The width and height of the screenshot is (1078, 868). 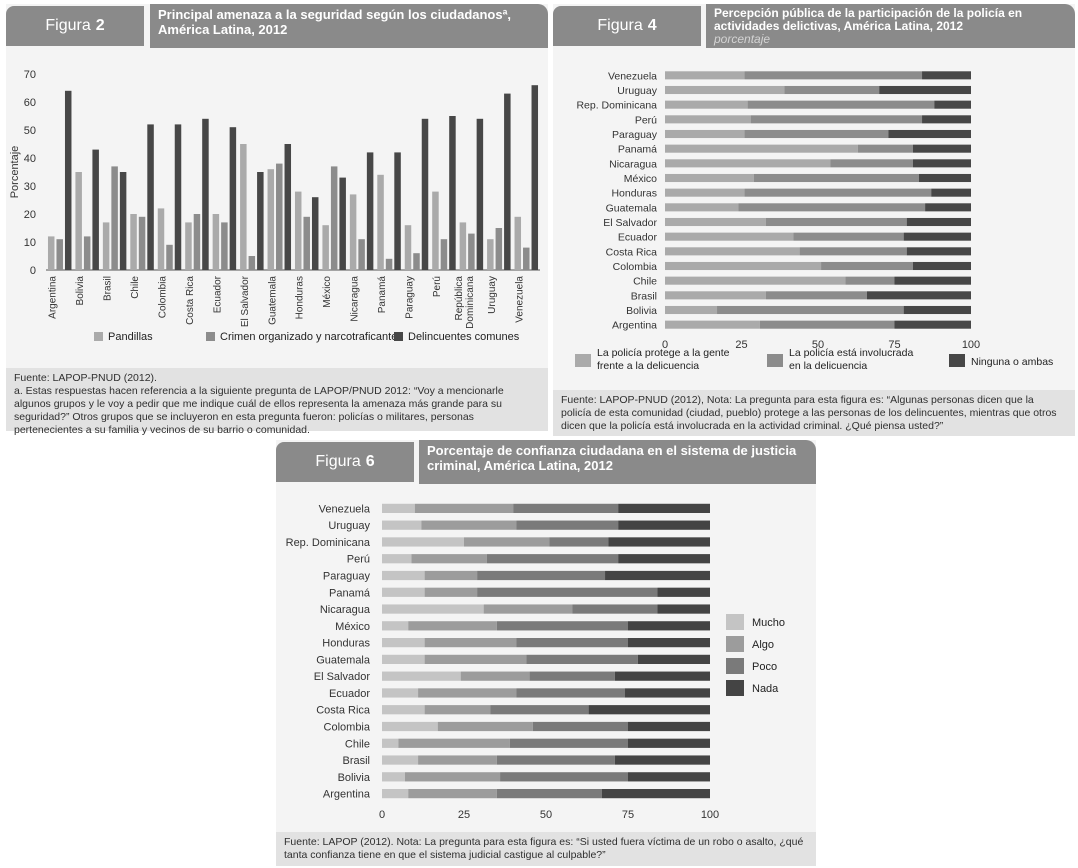 I want to click on fig2-x-tick: Brasil, so click(x=108, y=288).